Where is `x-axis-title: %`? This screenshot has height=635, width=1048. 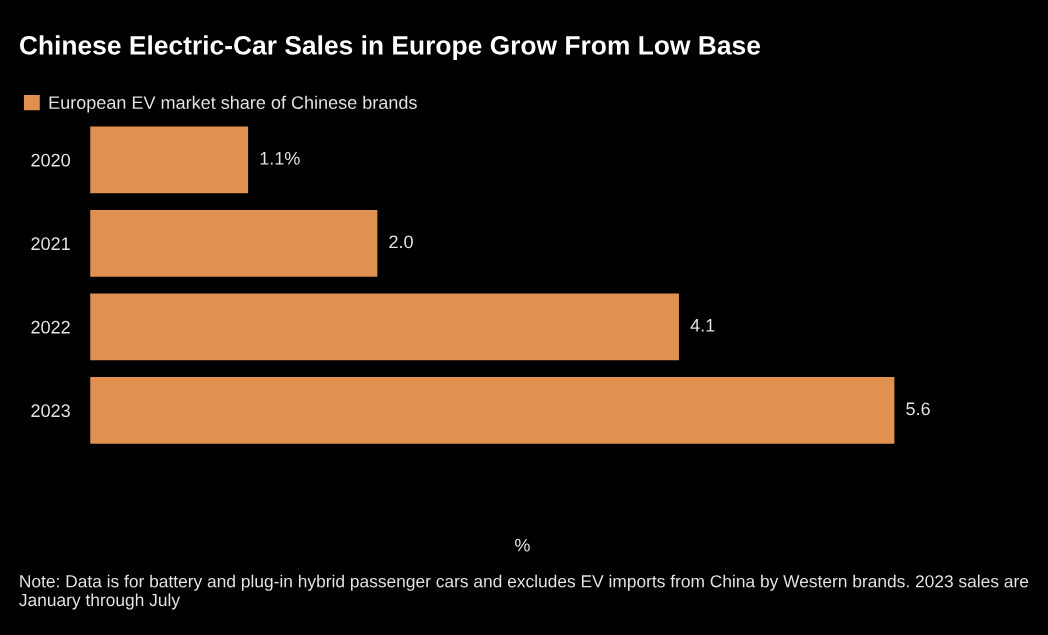
x-axis-title: % is located at coordinates (522, 545).